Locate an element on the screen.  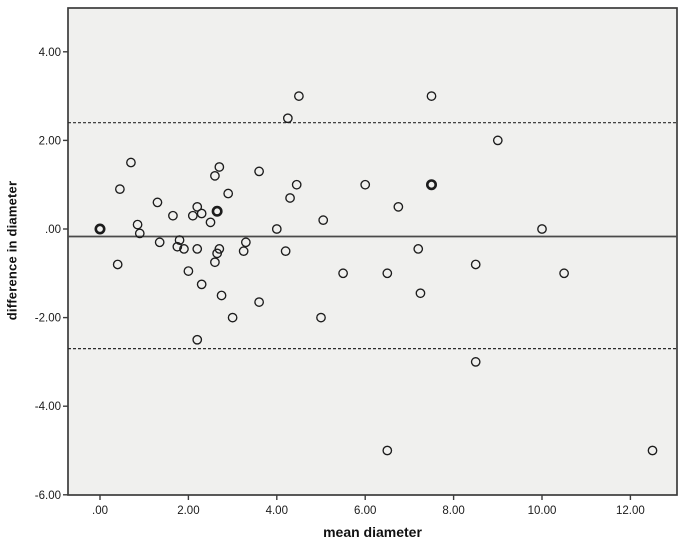
x-tick-label: 10.00 is located at coordinates (542, 511).